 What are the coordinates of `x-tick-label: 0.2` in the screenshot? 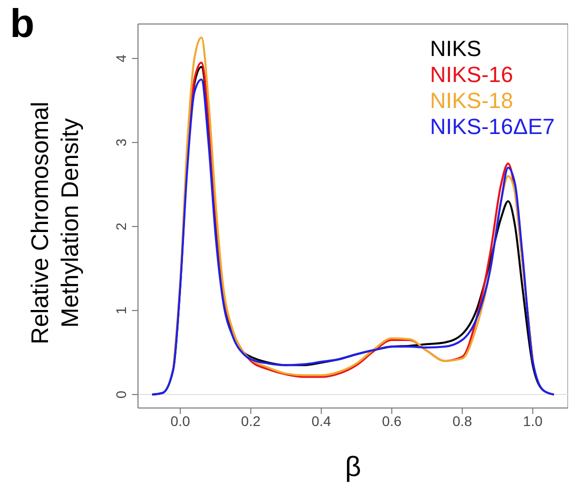 It's located at (251, 420).